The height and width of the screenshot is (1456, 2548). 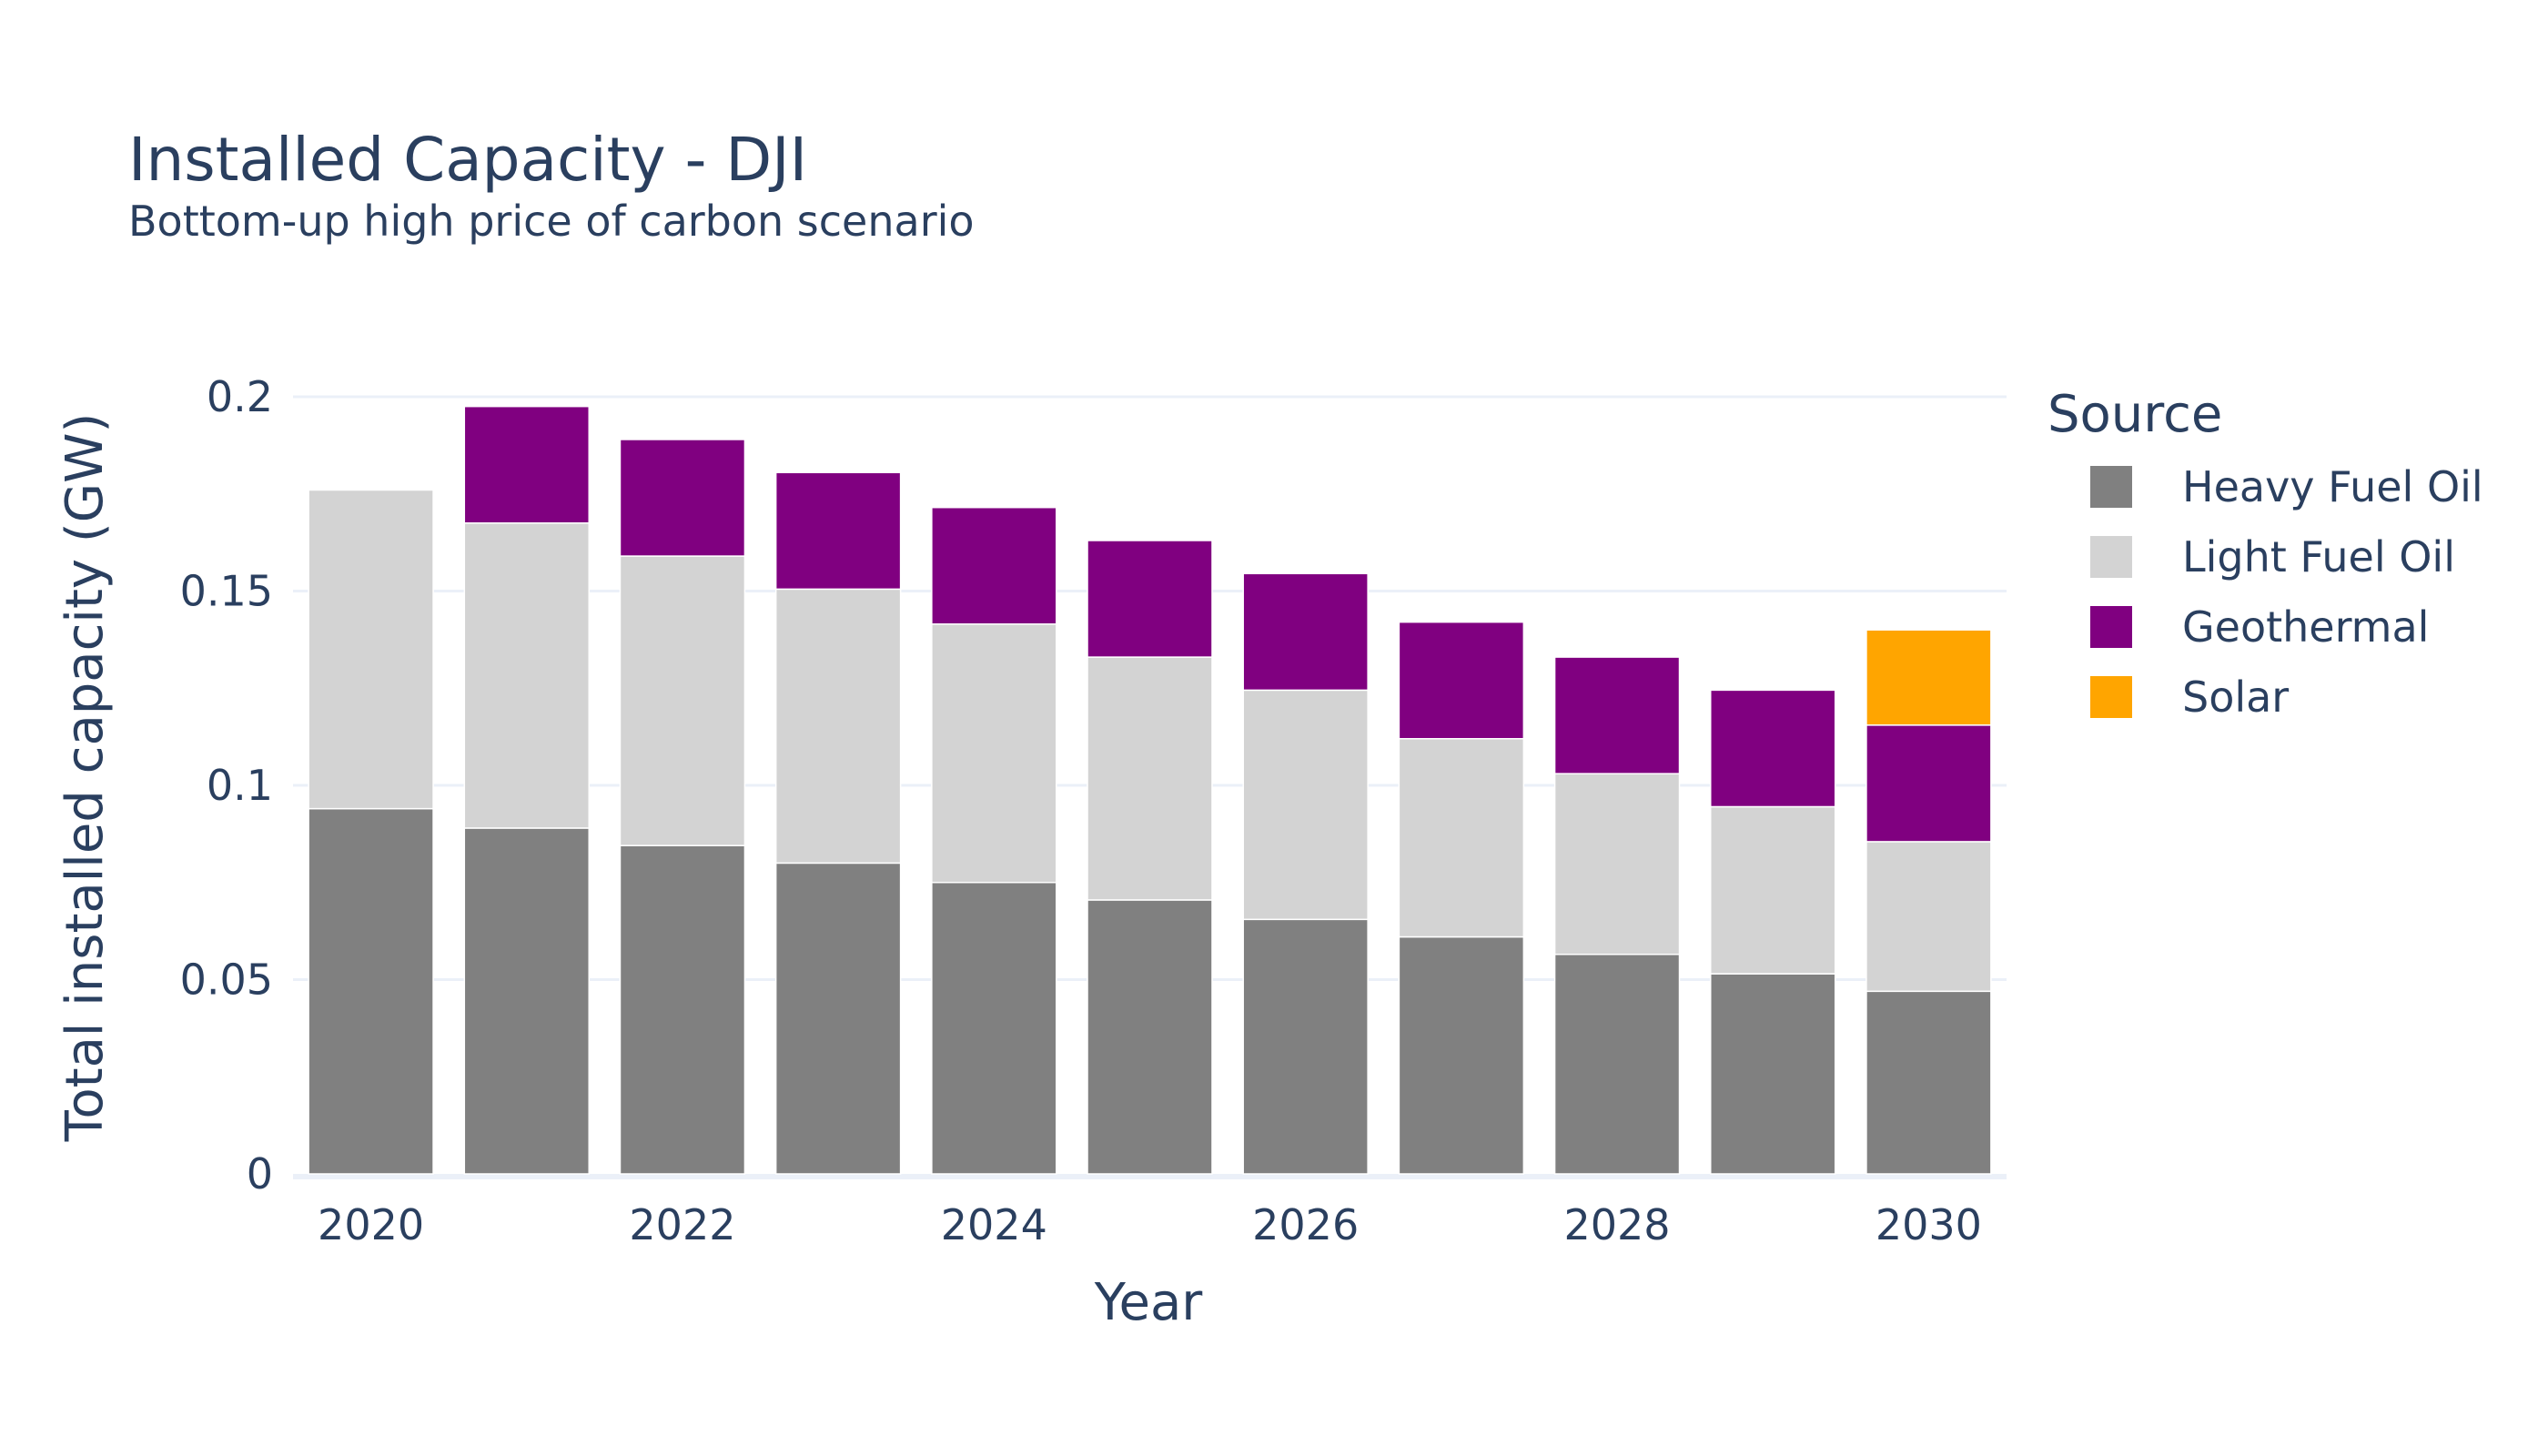 What do you see at coordinates (527, 1001) in the screenshot?
I see `bar-heavy-fuel-oil-2021` at bounding box center [527, 1001].